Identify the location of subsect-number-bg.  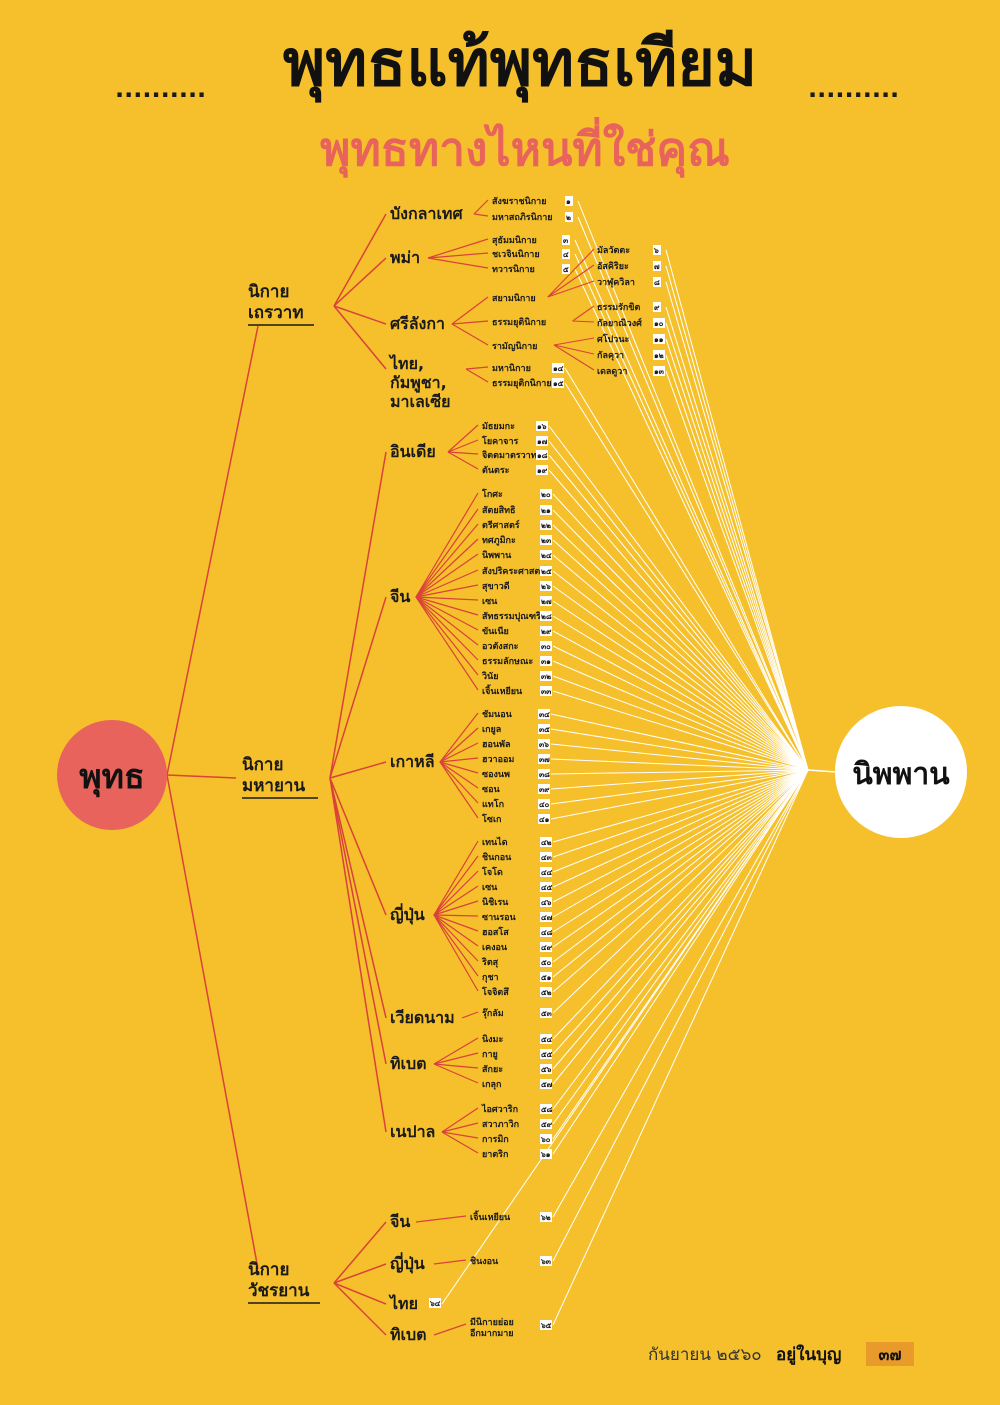
(657, 250).